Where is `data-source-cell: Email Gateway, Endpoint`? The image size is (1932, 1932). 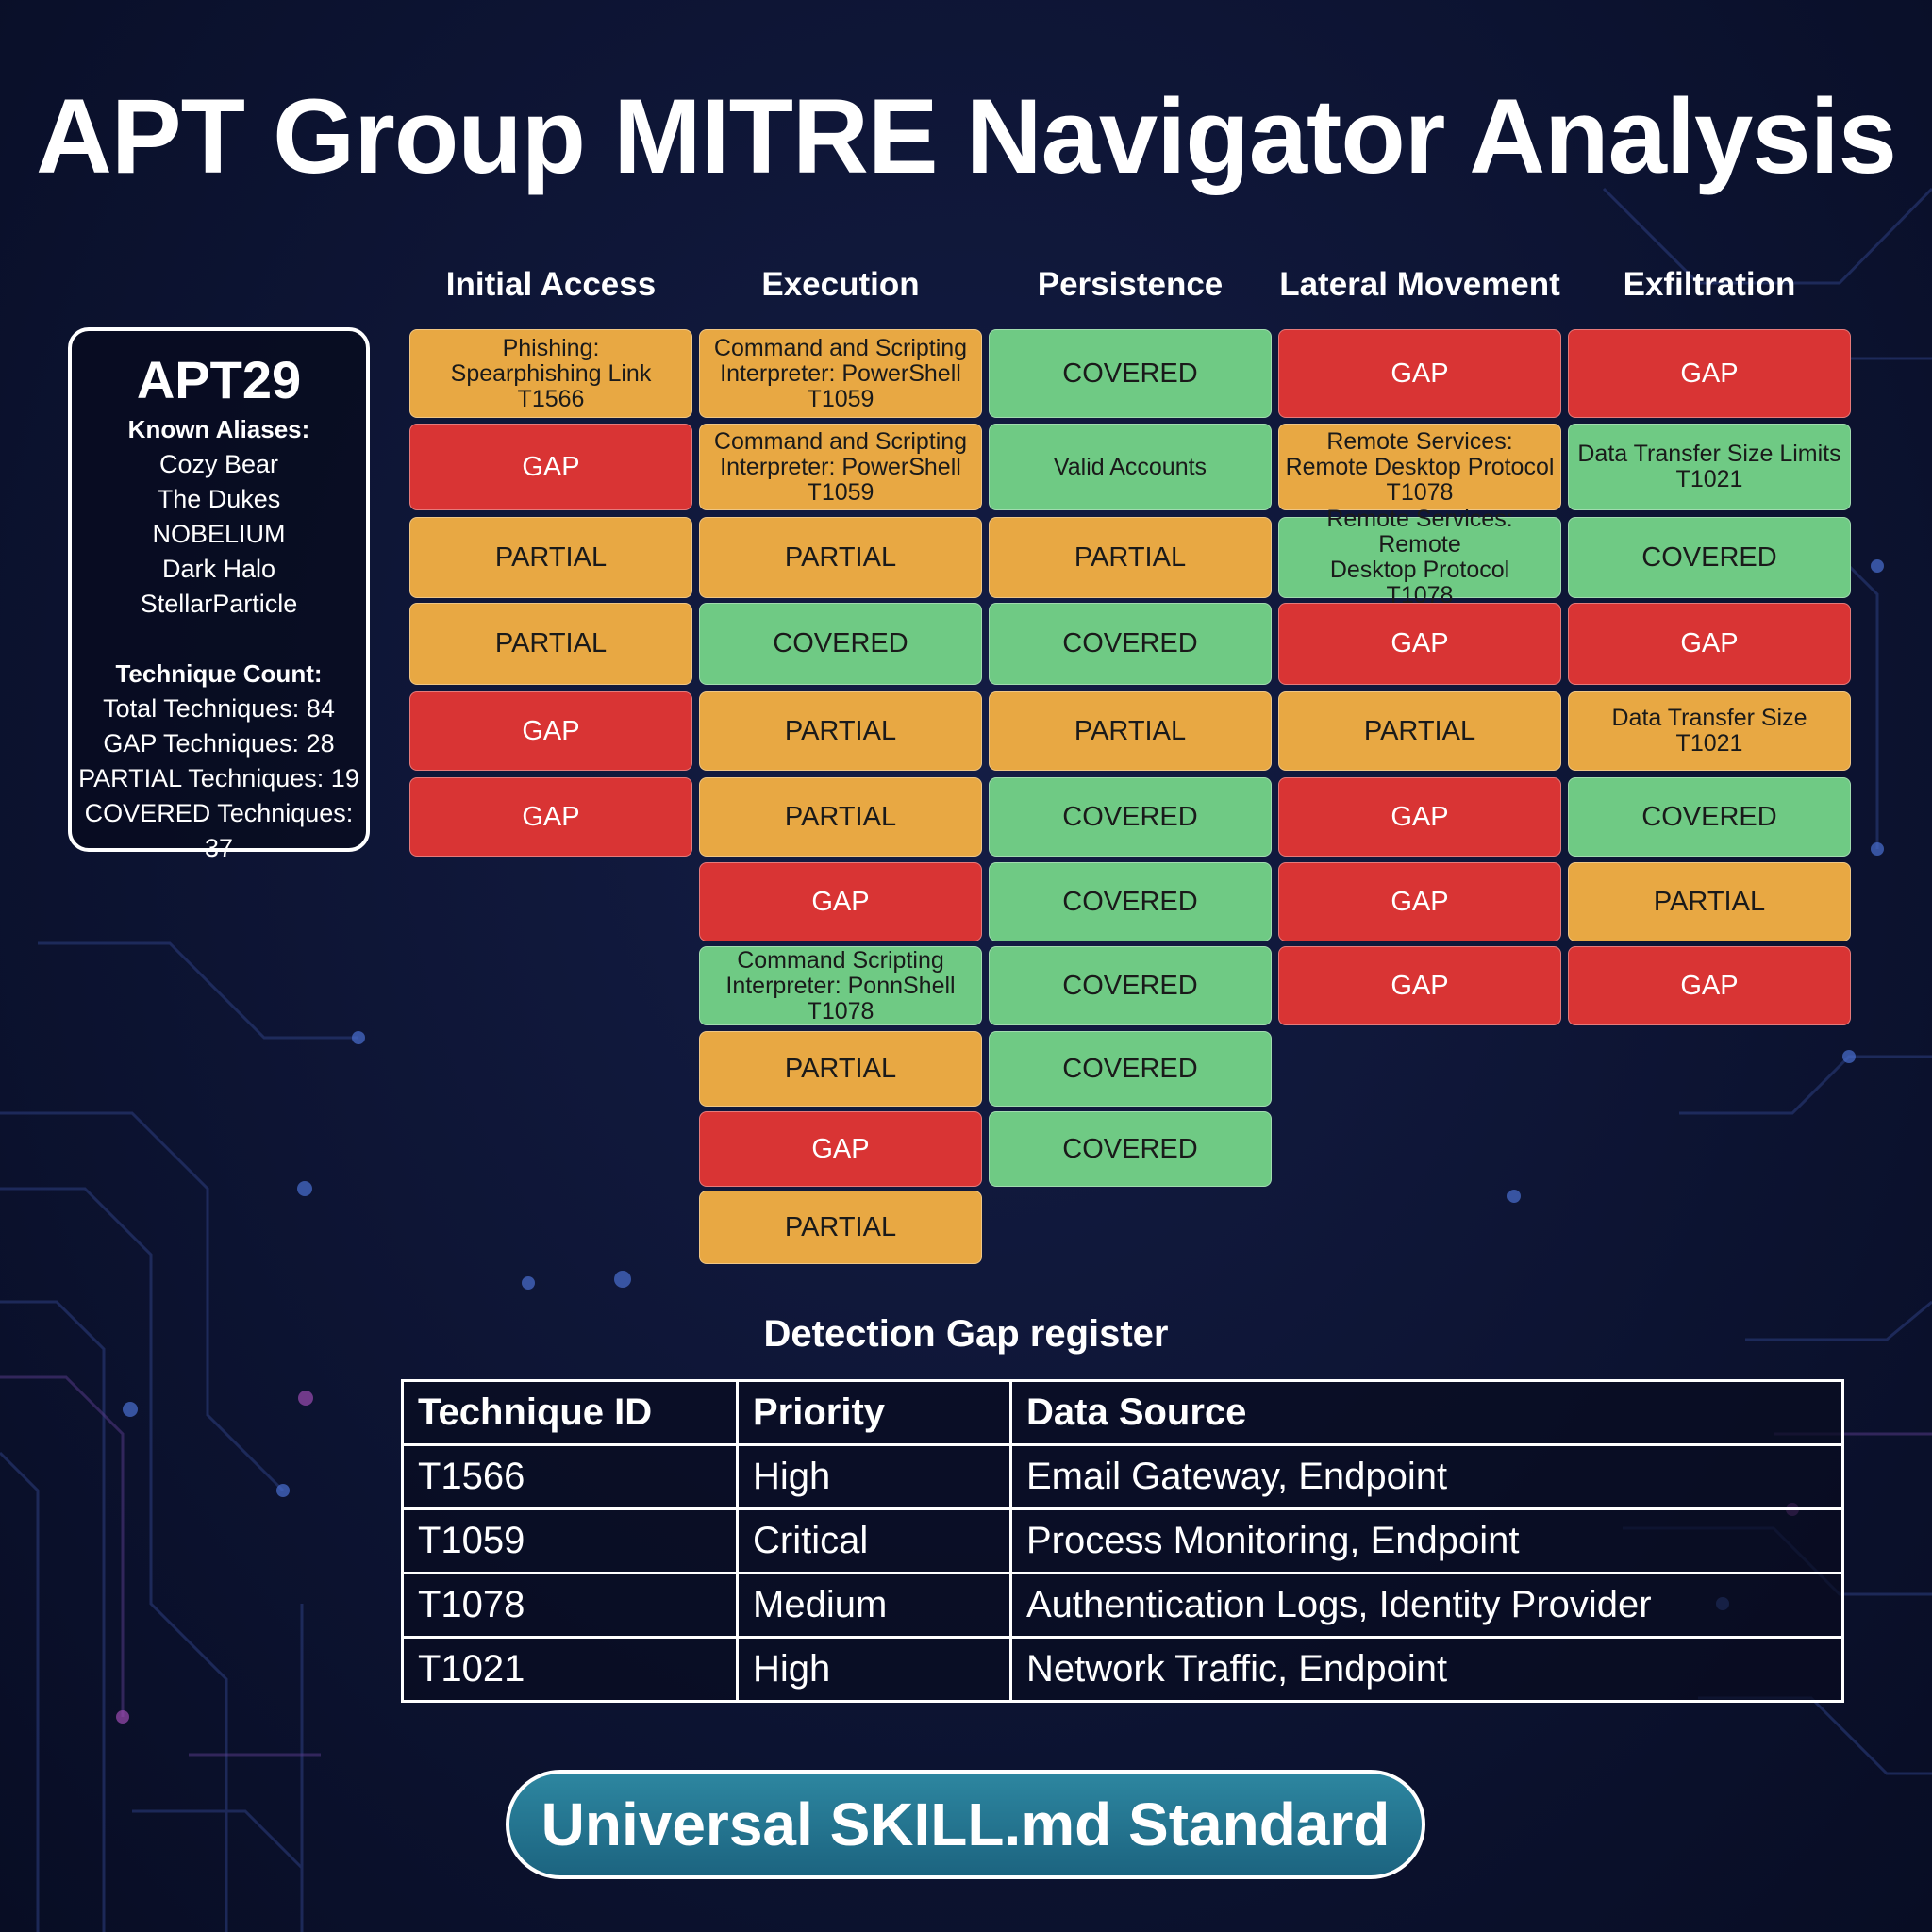 data-source-cell: Email Gateway, Endpoint is located at coordinates (1427, 1476).